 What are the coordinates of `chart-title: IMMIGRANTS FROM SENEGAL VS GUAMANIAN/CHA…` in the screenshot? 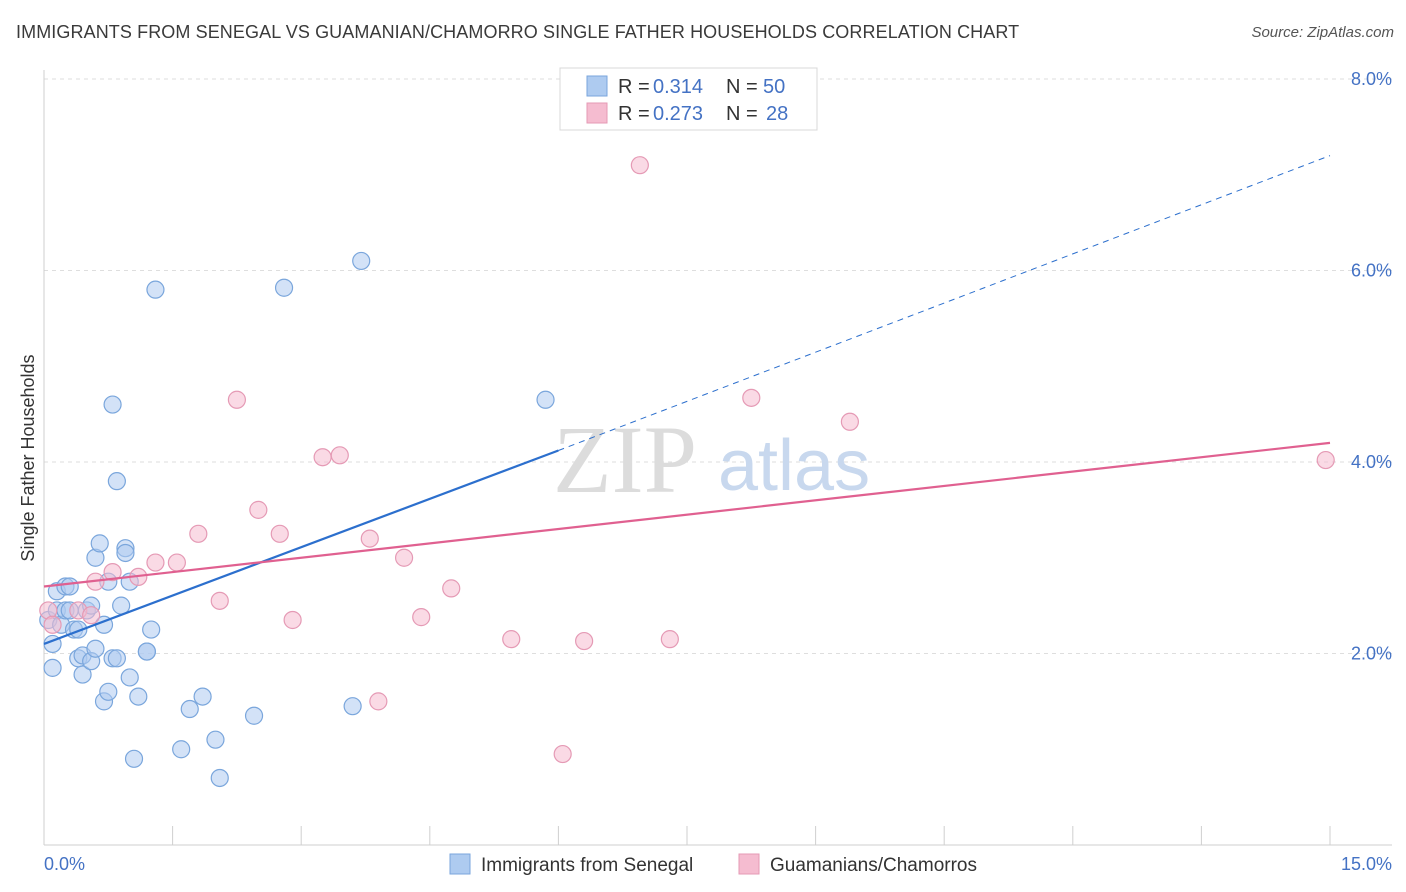 It's located at (518, 32).